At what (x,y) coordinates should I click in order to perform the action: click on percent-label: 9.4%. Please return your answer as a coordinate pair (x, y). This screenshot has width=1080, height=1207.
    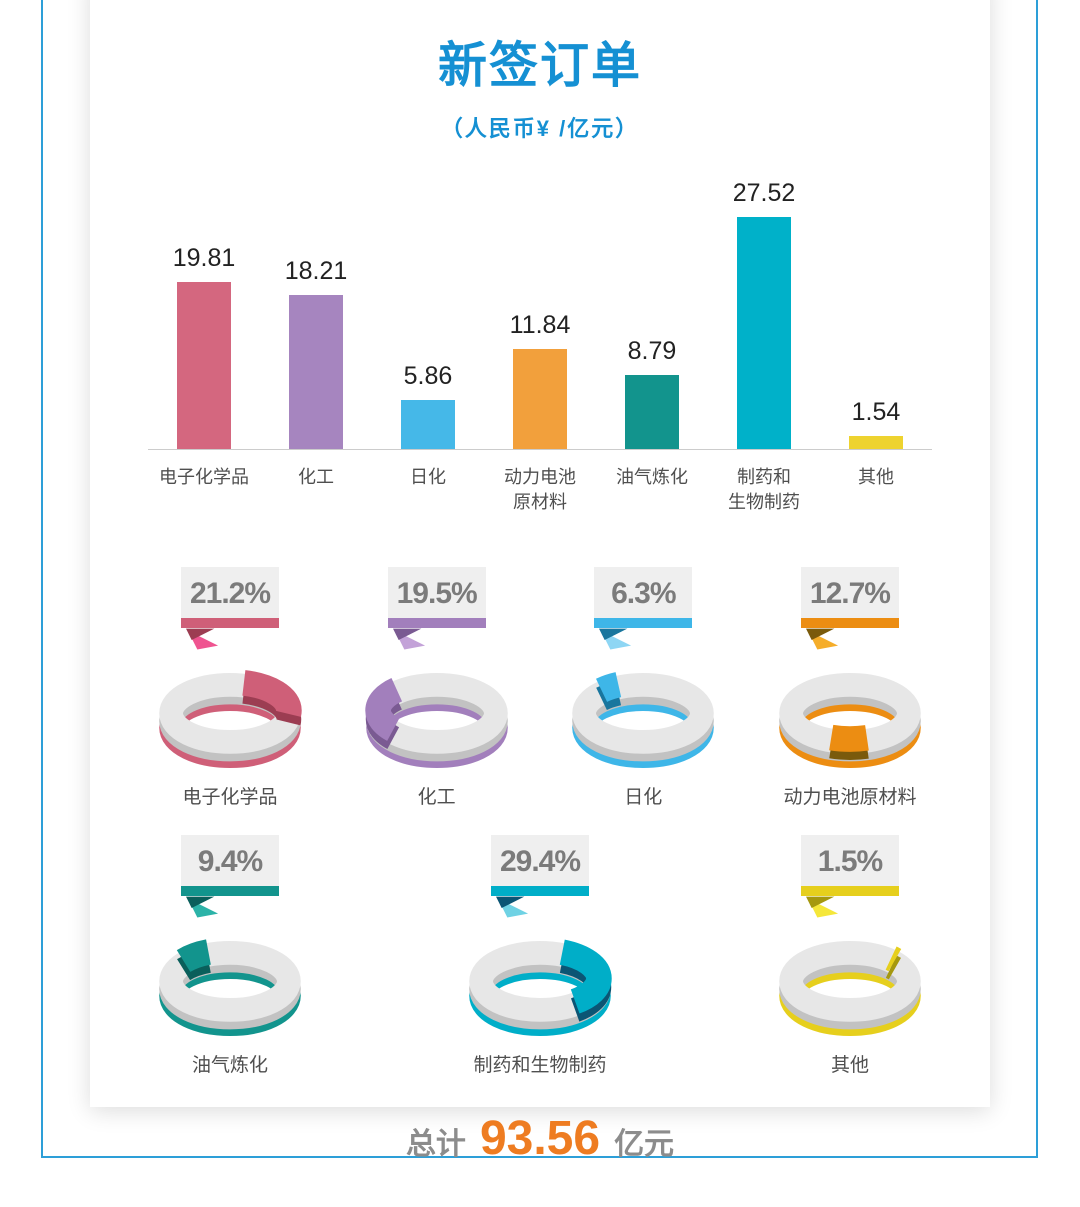
    Looking at the image, I should click on (230, 862).